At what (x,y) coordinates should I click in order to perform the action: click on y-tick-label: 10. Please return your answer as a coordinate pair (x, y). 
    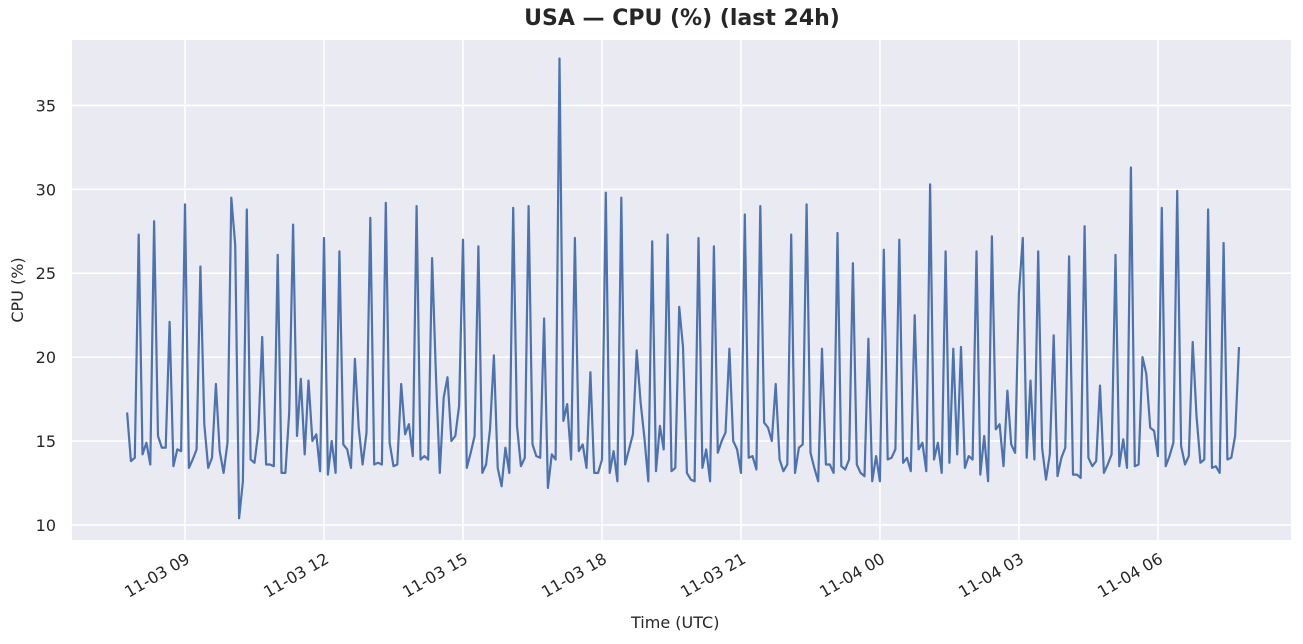
    Looking at the image, I should click on (46, 525).